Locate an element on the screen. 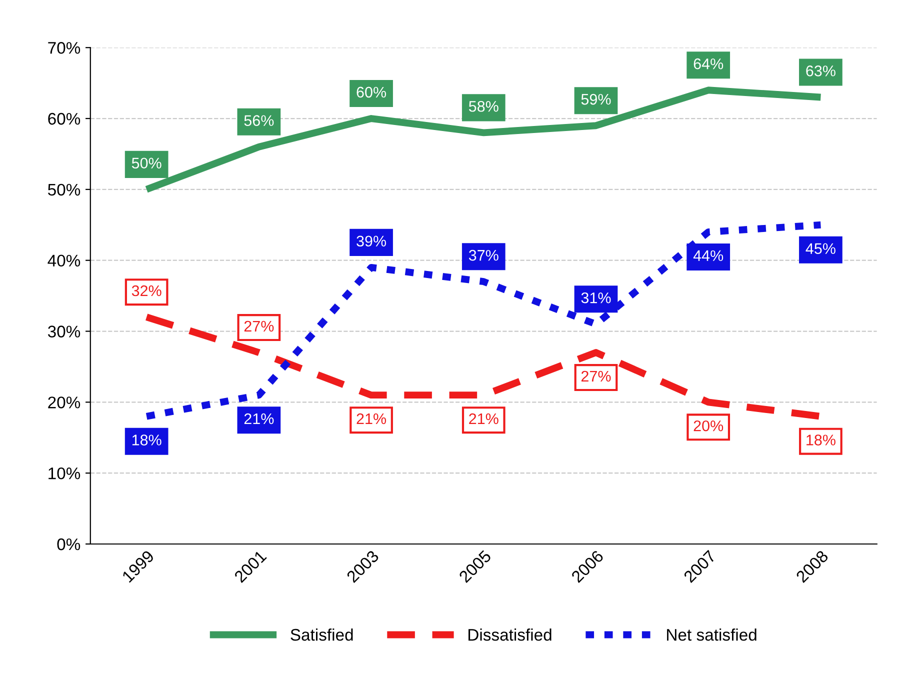  data-label: 31% is located at coordinates (596, 298).